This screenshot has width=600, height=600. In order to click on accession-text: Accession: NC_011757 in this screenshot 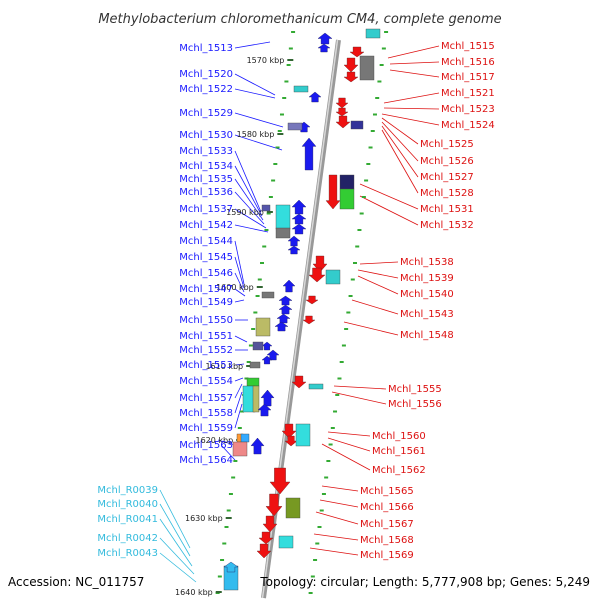, I will do `click(76, 582)`.